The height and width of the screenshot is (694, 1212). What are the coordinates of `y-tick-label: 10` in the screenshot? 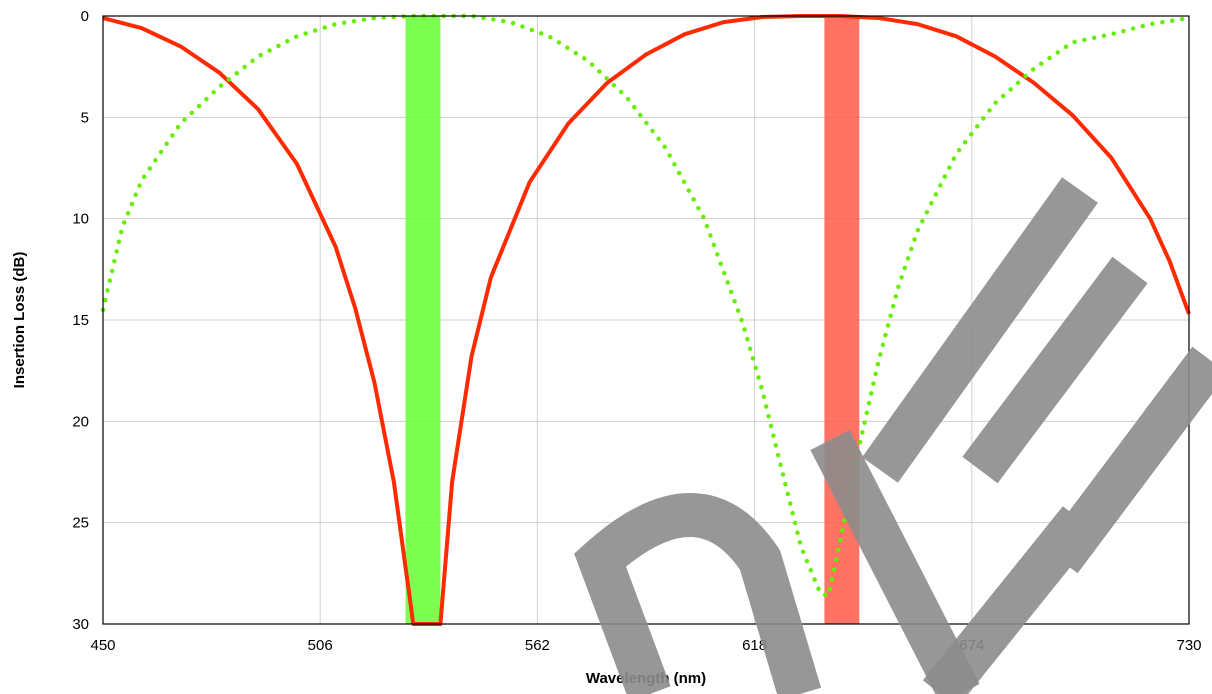 It's located at (80, 219).